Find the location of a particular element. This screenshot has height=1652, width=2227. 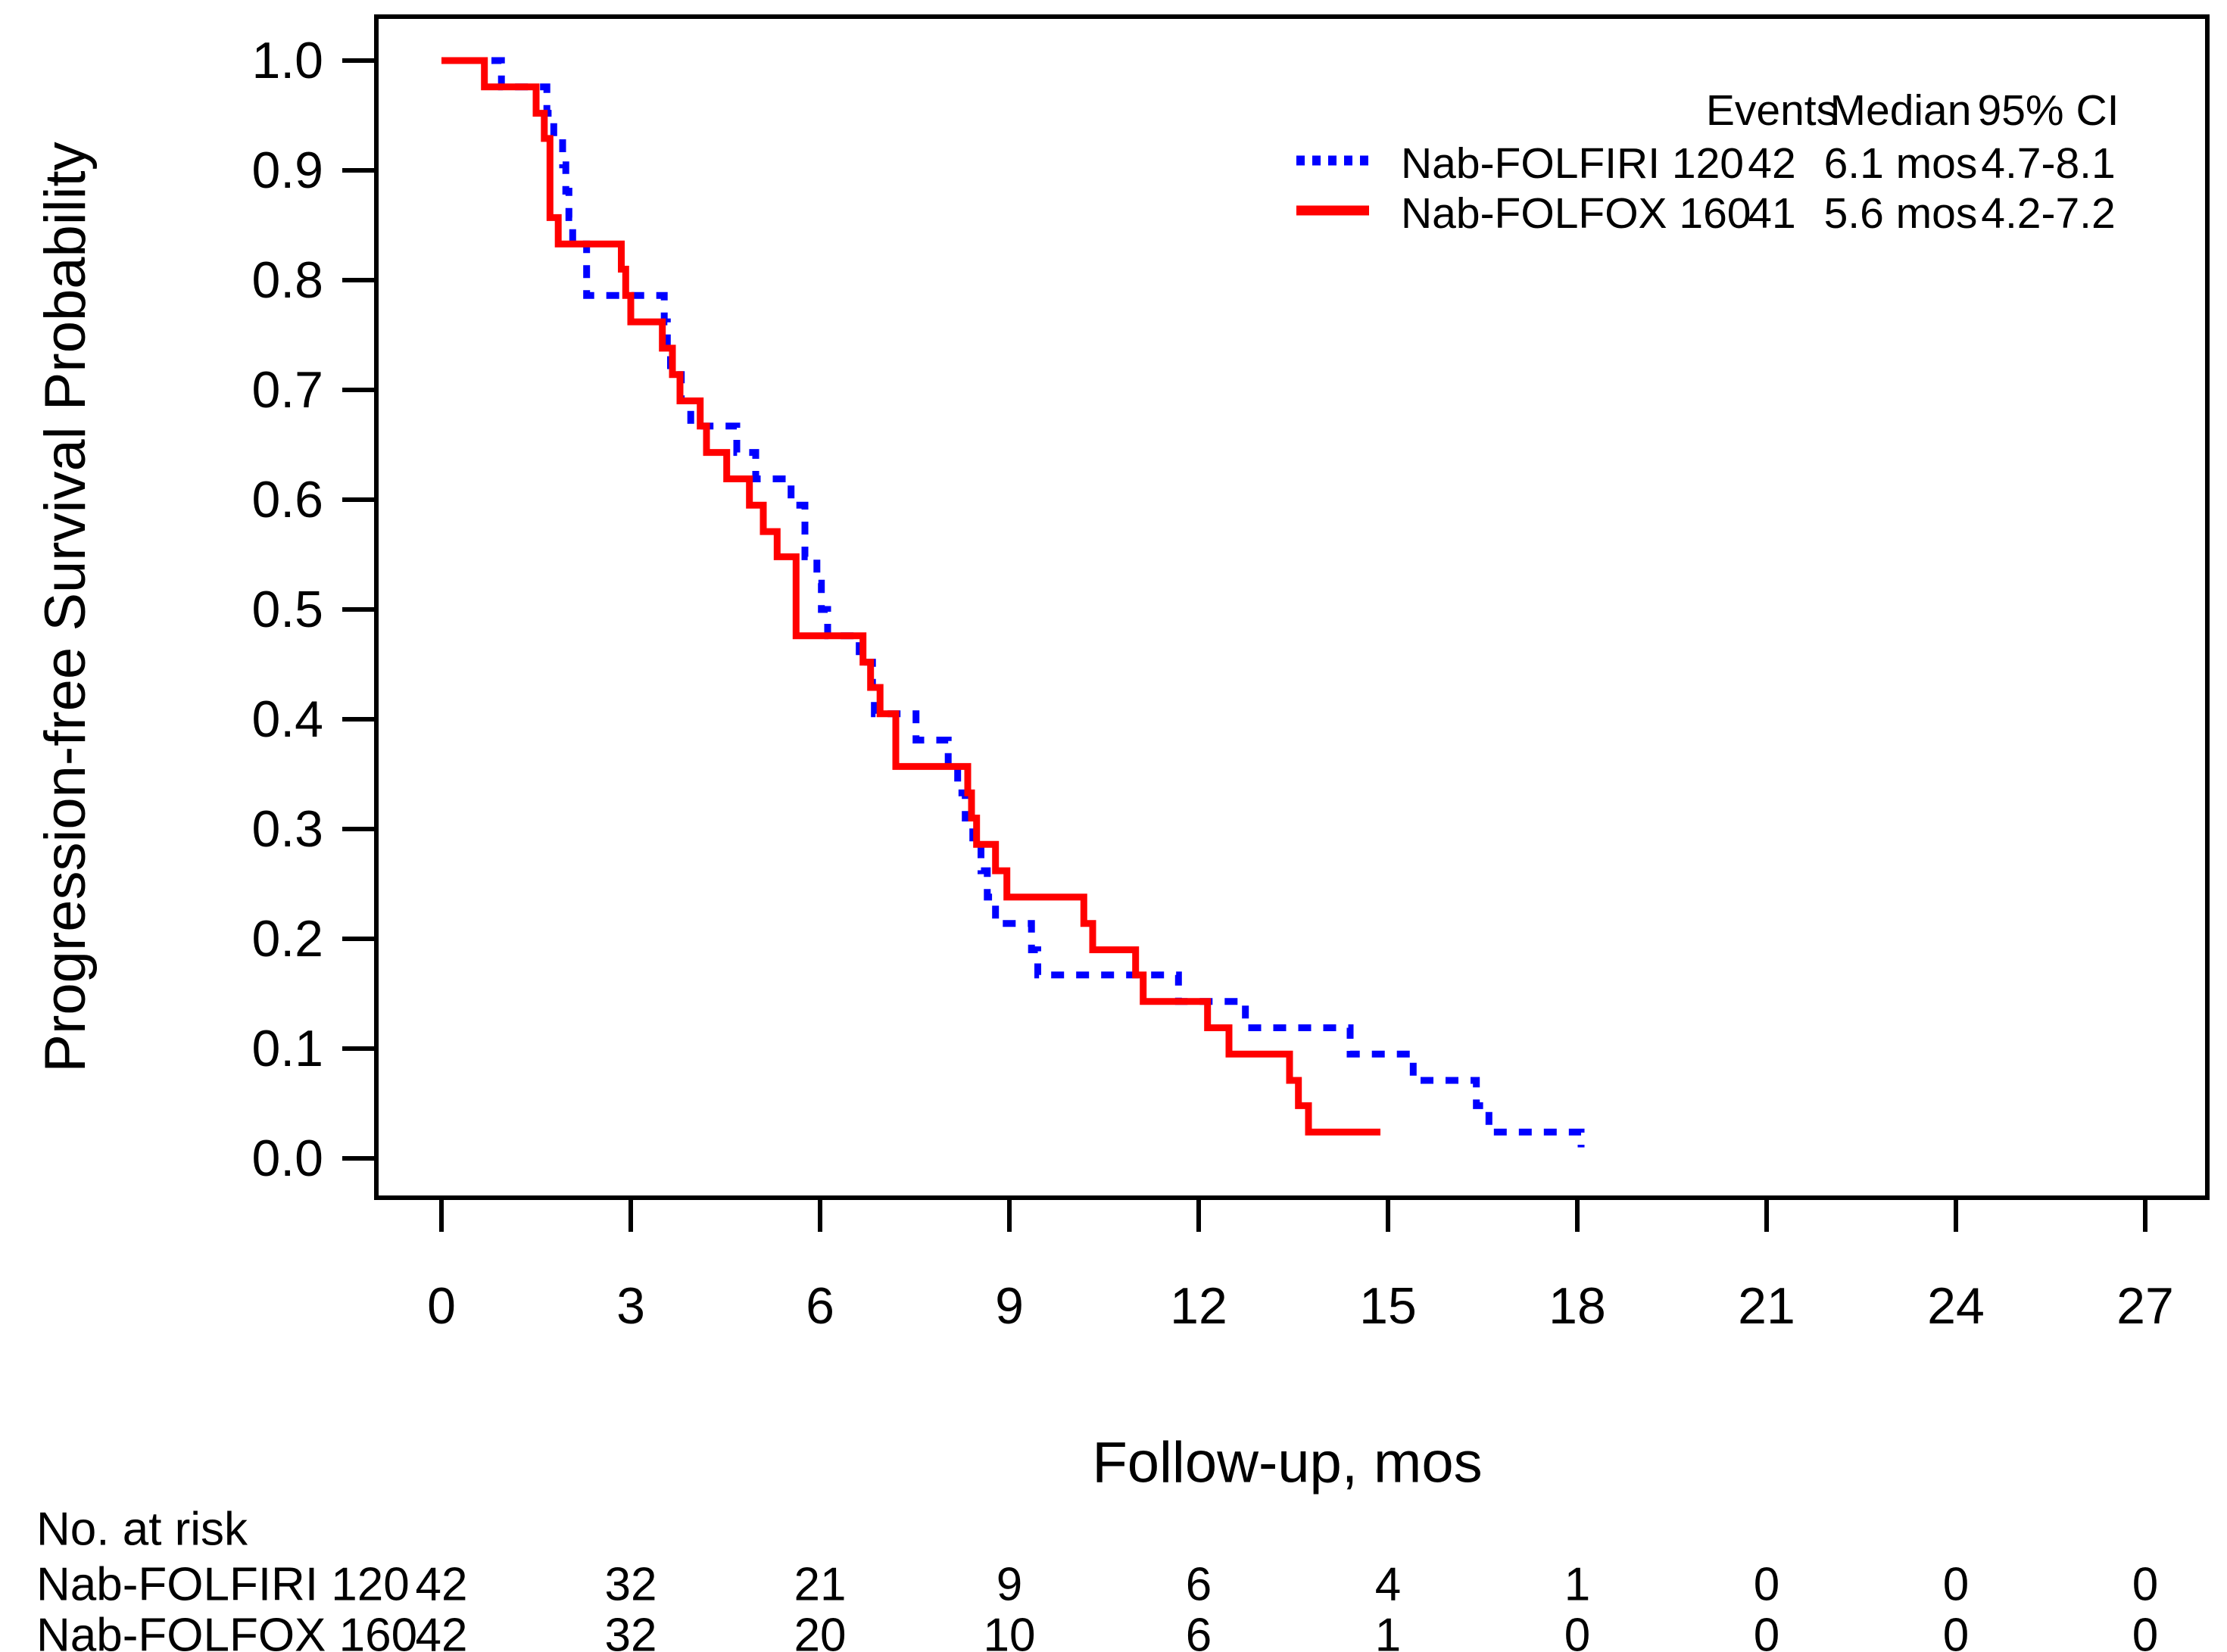

x-tick-label: 6 is located at coordinates (820, 1306).